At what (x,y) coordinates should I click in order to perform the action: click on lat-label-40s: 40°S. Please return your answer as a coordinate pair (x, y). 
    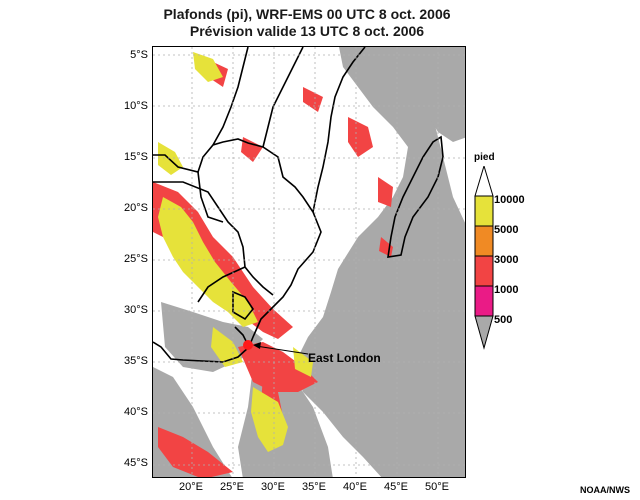
    Looking at the image, I should click on (136, 412).